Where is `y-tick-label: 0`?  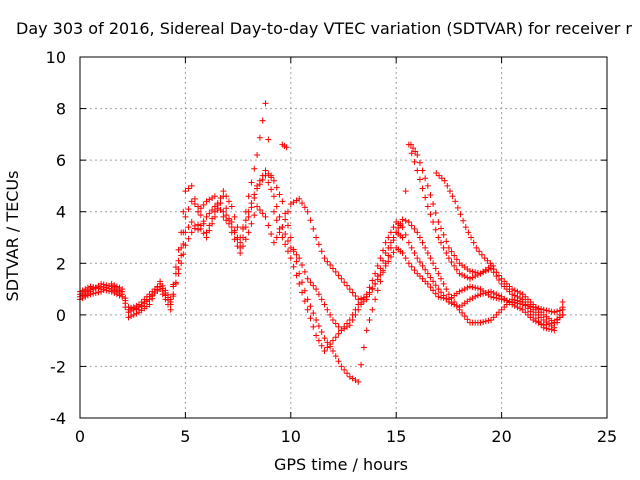 y-tick-label: 0 is located at coordinates (61, 315).